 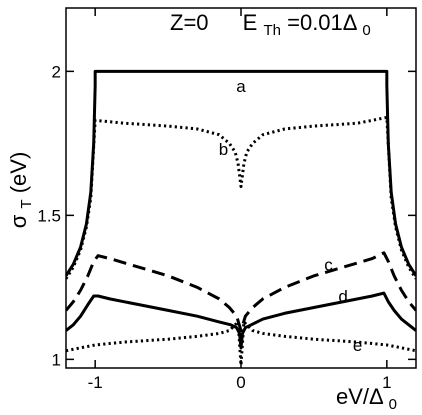 I want to click on eth-val: =0.01Δ, so click(x=322, y=22).